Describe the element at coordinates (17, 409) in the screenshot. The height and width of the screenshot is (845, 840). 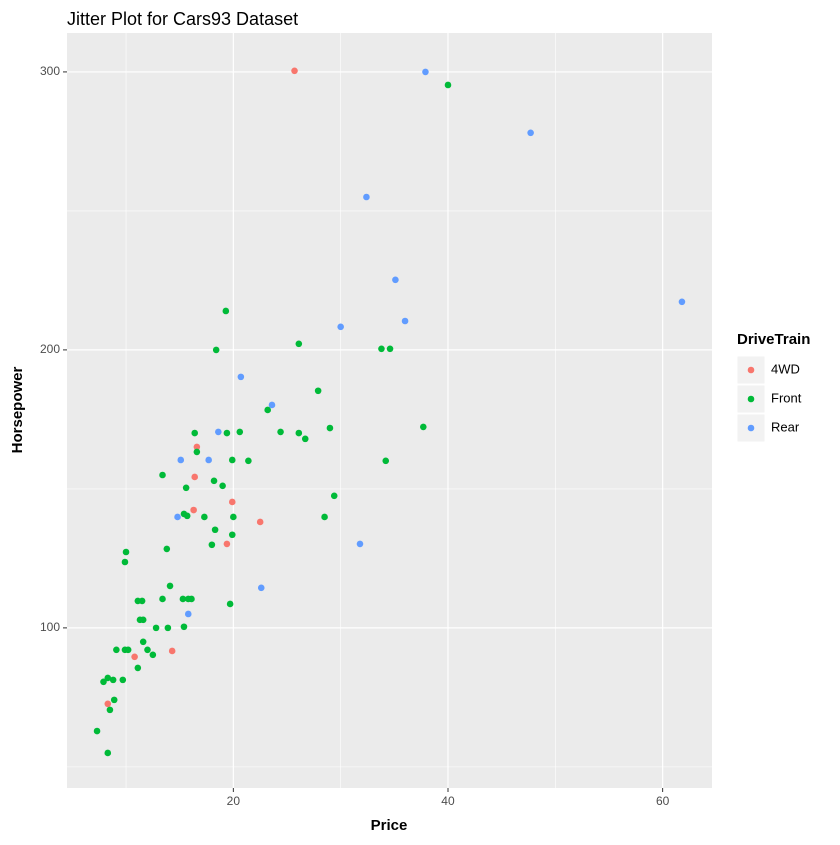
I see `y-axis-label: Horsepower` at that location.